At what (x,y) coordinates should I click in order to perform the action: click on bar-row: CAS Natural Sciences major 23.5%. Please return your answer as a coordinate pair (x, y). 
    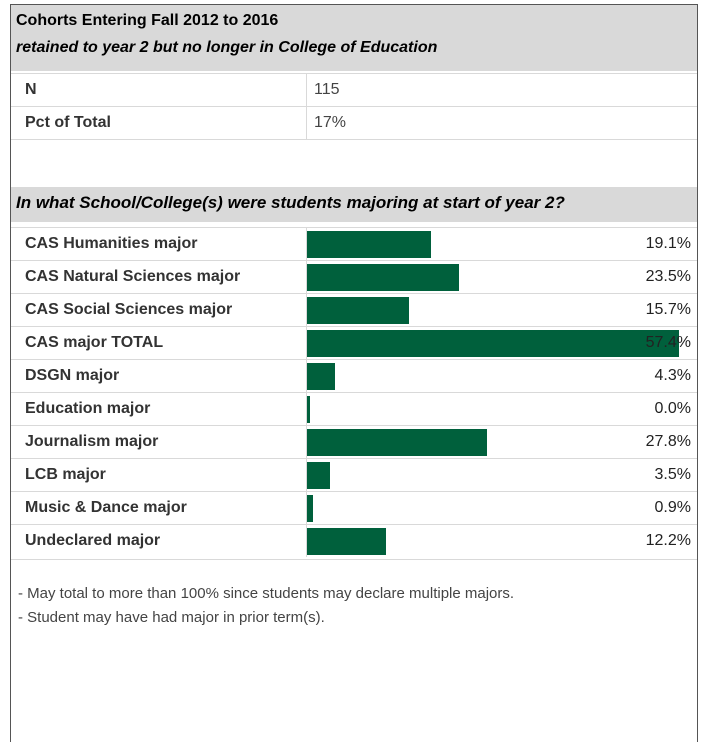
    Looking at the image, I should click on (354, 276).